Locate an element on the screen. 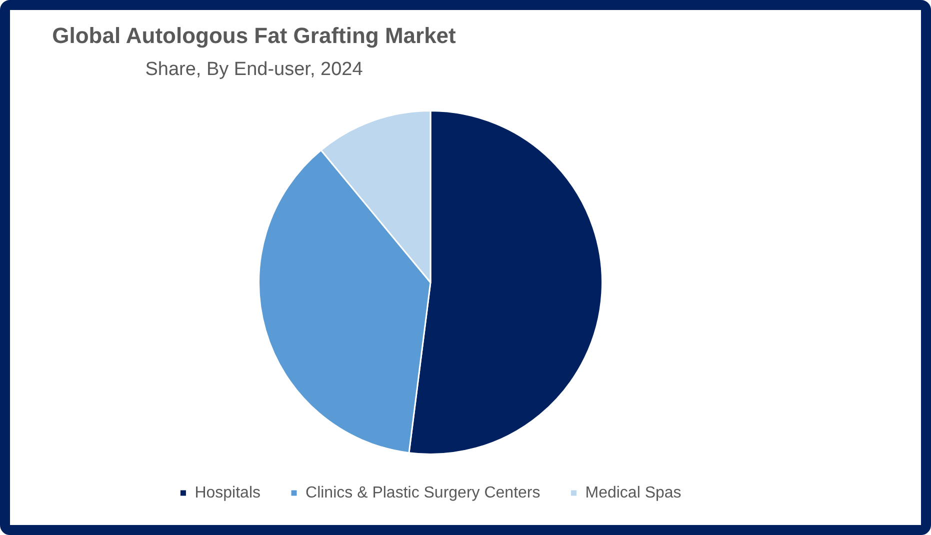 Image resolution: width=931 pixels, height=535 pixels. legend-label: Hospitals is located at coordinates (227, 493).